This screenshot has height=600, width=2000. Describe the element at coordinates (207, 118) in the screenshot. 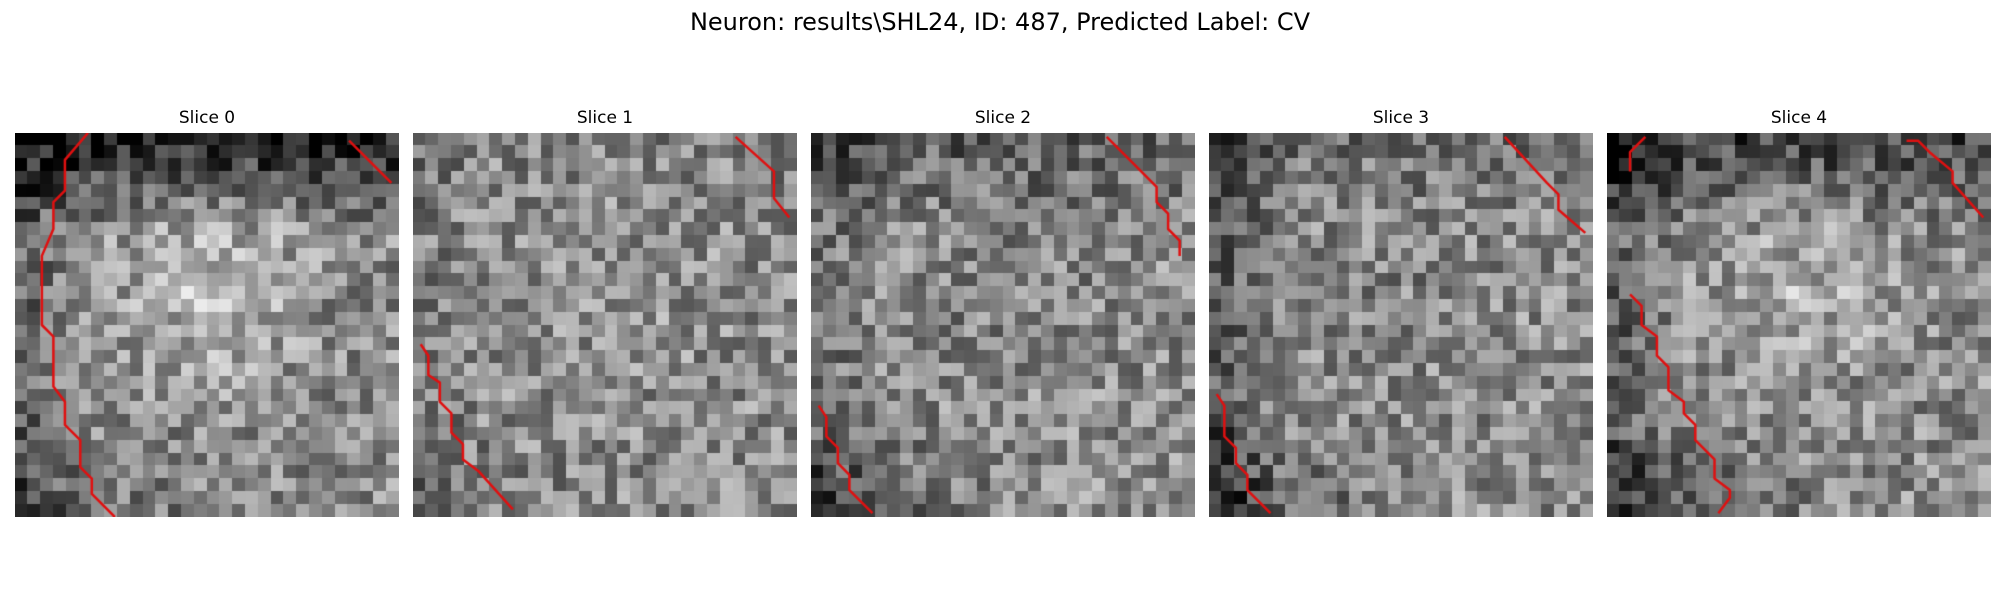

I see `slice-title: Slice 0` at that location.